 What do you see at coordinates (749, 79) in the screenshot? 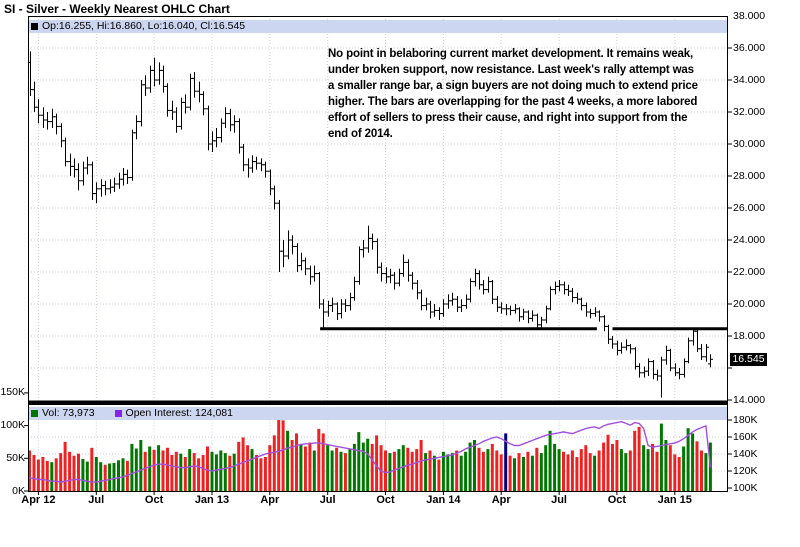
I see `price-axis-label: 34.000` at bounding box center [749, 79].